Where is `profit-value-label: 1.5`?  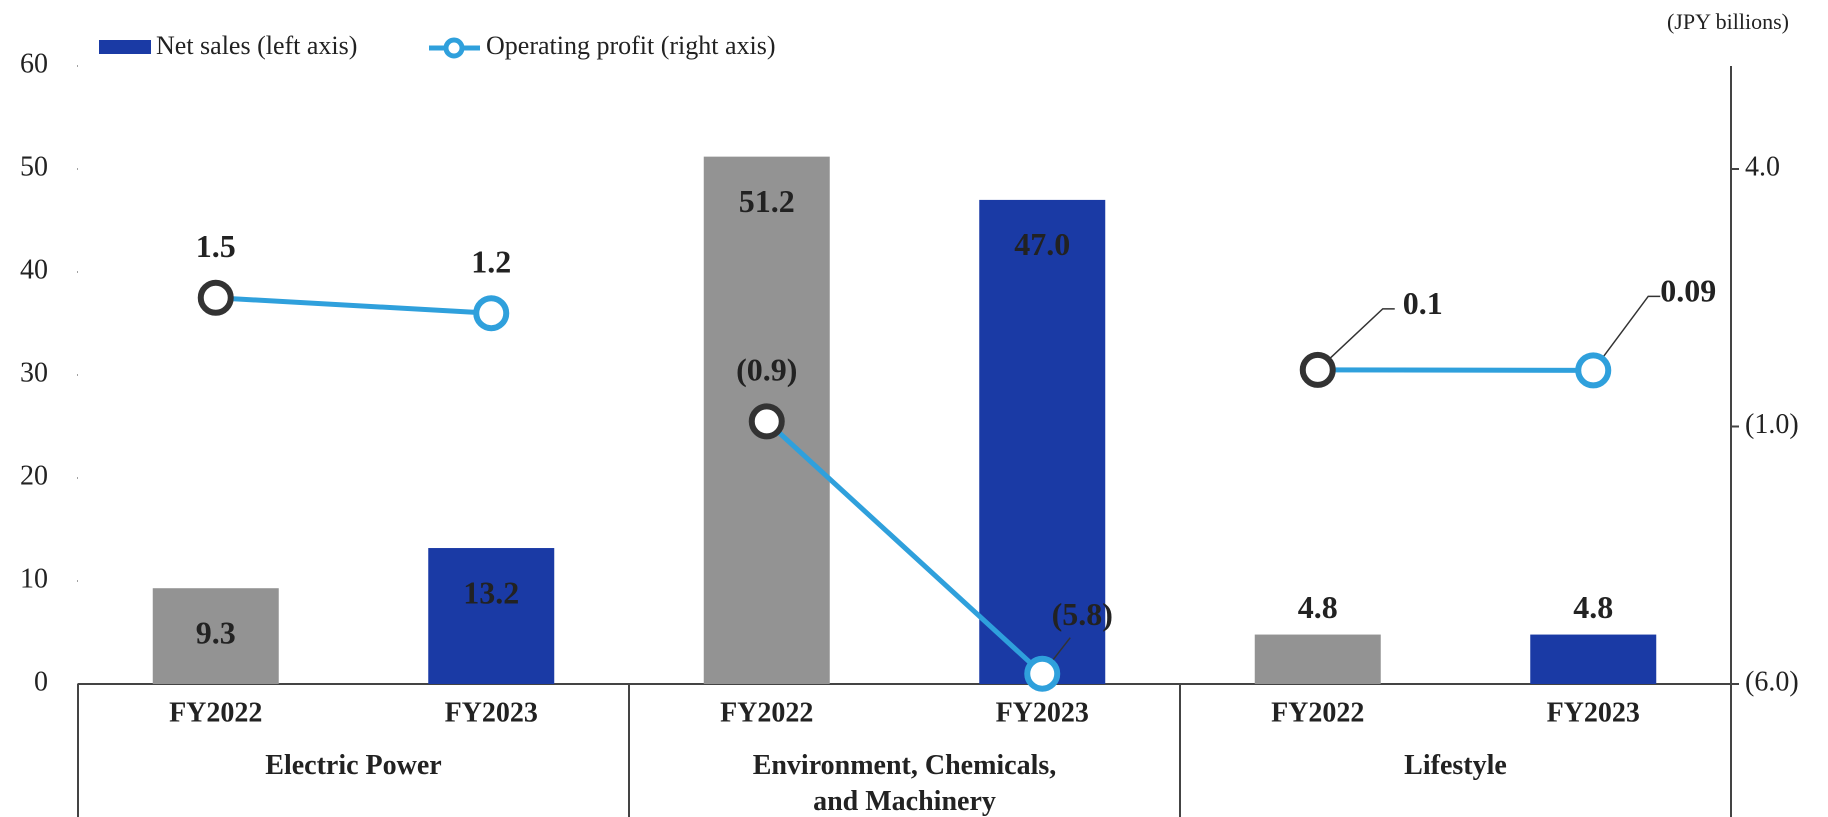
profit-value-label: 1.5 is located at coordinates (216, 246).